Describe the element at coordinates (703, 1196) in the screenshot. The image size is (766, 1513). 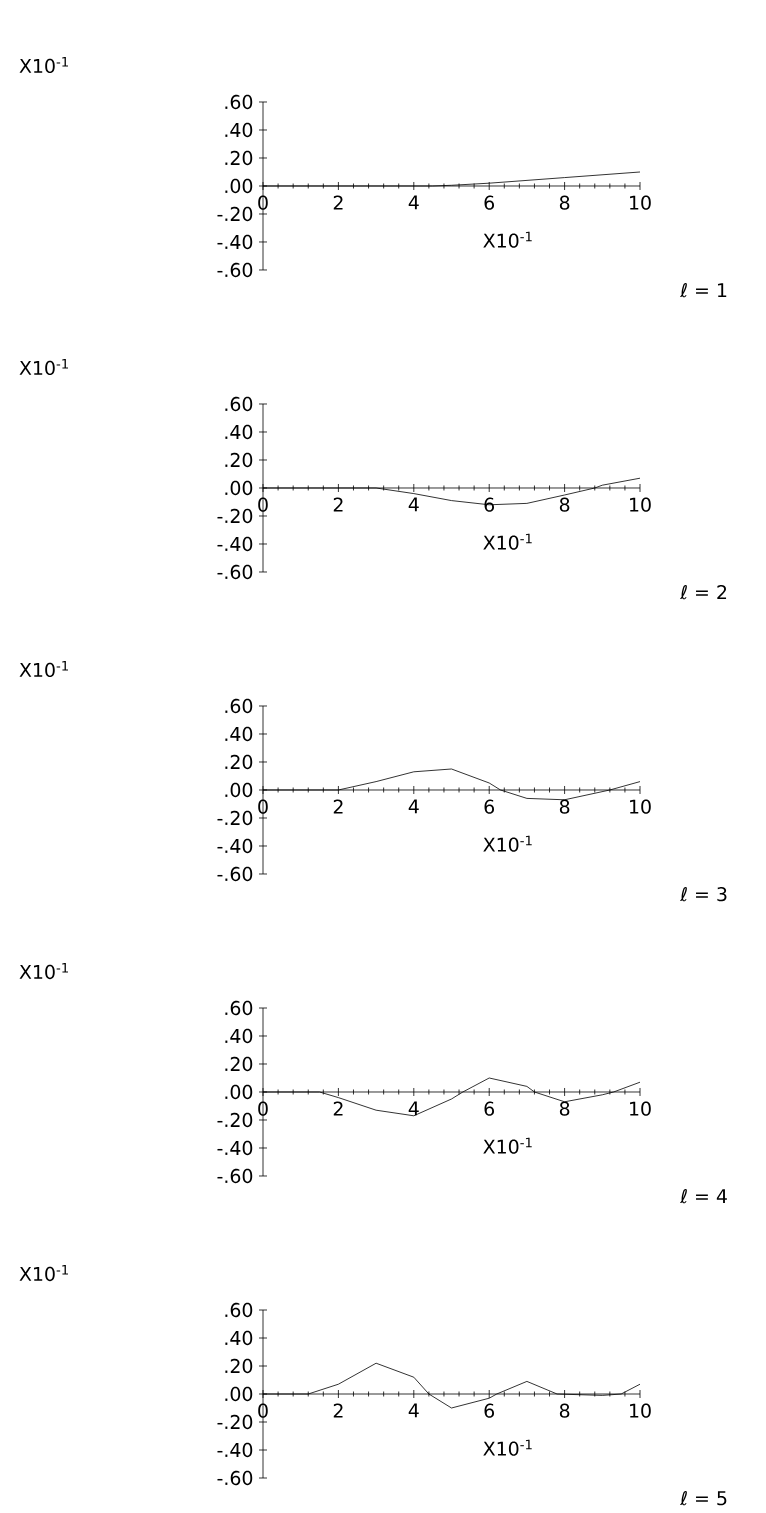
I see `text: ℓ = 4` at that location.